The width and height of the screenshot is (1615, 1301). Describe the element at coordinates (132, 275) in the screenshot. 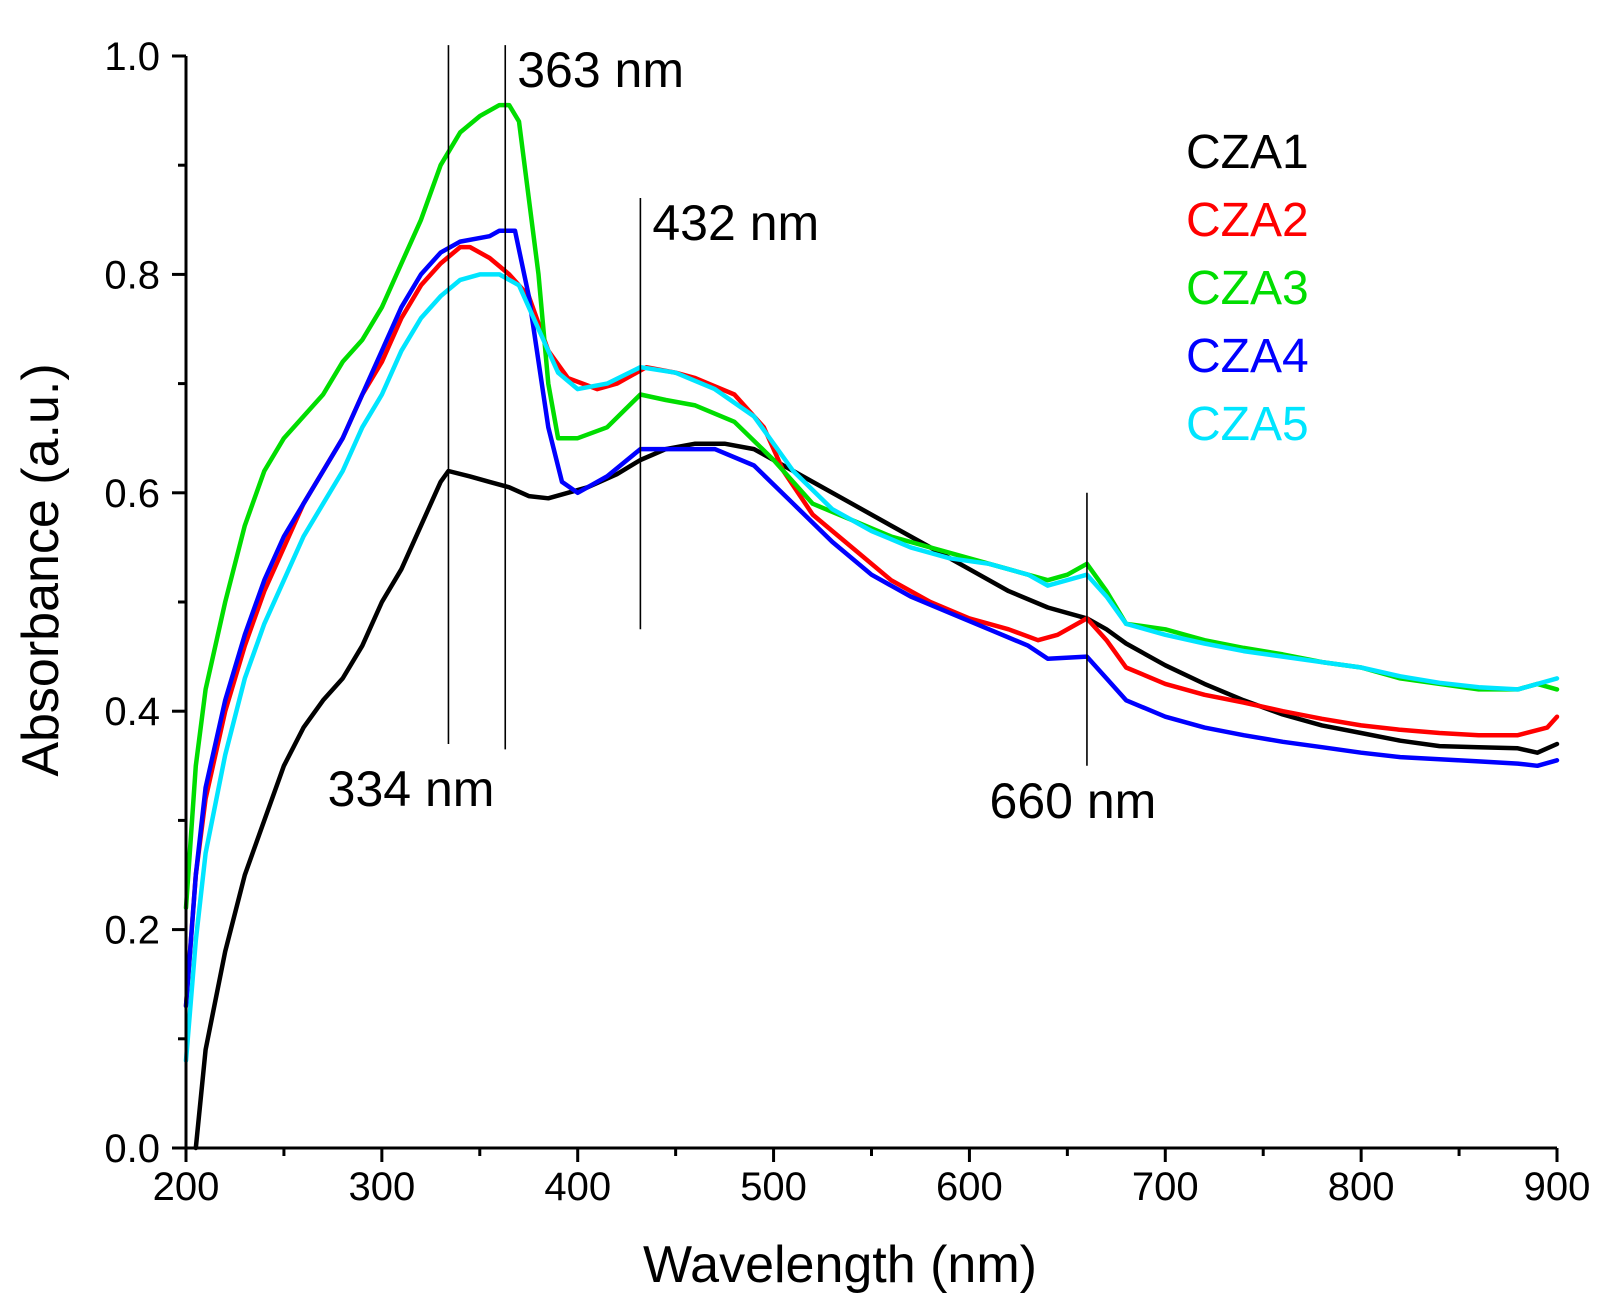

I see `y-tick-label-0.8: 0.8` at that location.